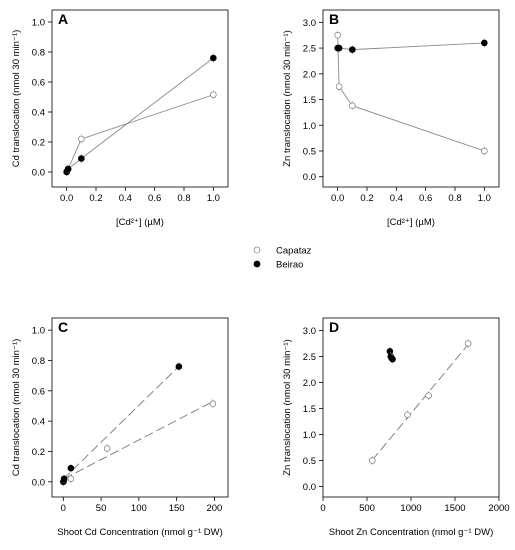 The image size is (515, 550). I want to click on x-tick-label: 500, so click(367, 508).